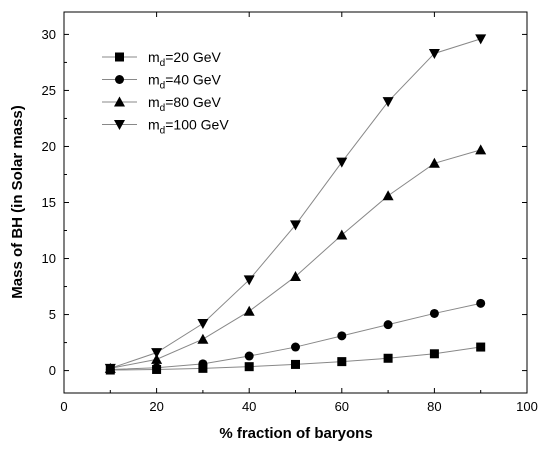  I want to click on y-tick-label: 15, so click(49, 202).